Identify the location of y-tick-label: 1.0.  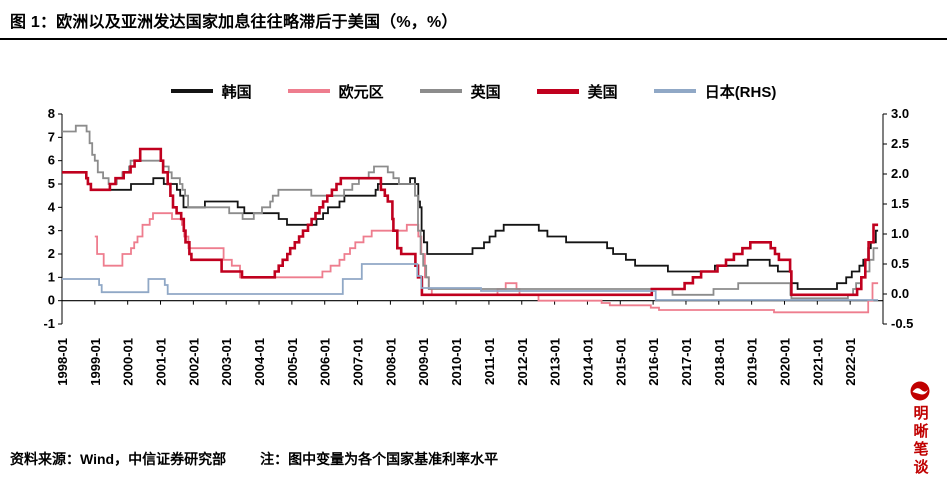
(900, 233).